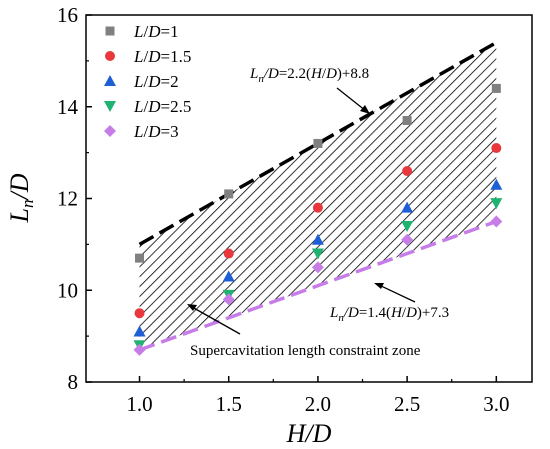 This screenshot has width=550, height=449. Describe the element at coordinates (21, 198) in the screenshot. I see `y-axis-label: Ln/D` at that location.